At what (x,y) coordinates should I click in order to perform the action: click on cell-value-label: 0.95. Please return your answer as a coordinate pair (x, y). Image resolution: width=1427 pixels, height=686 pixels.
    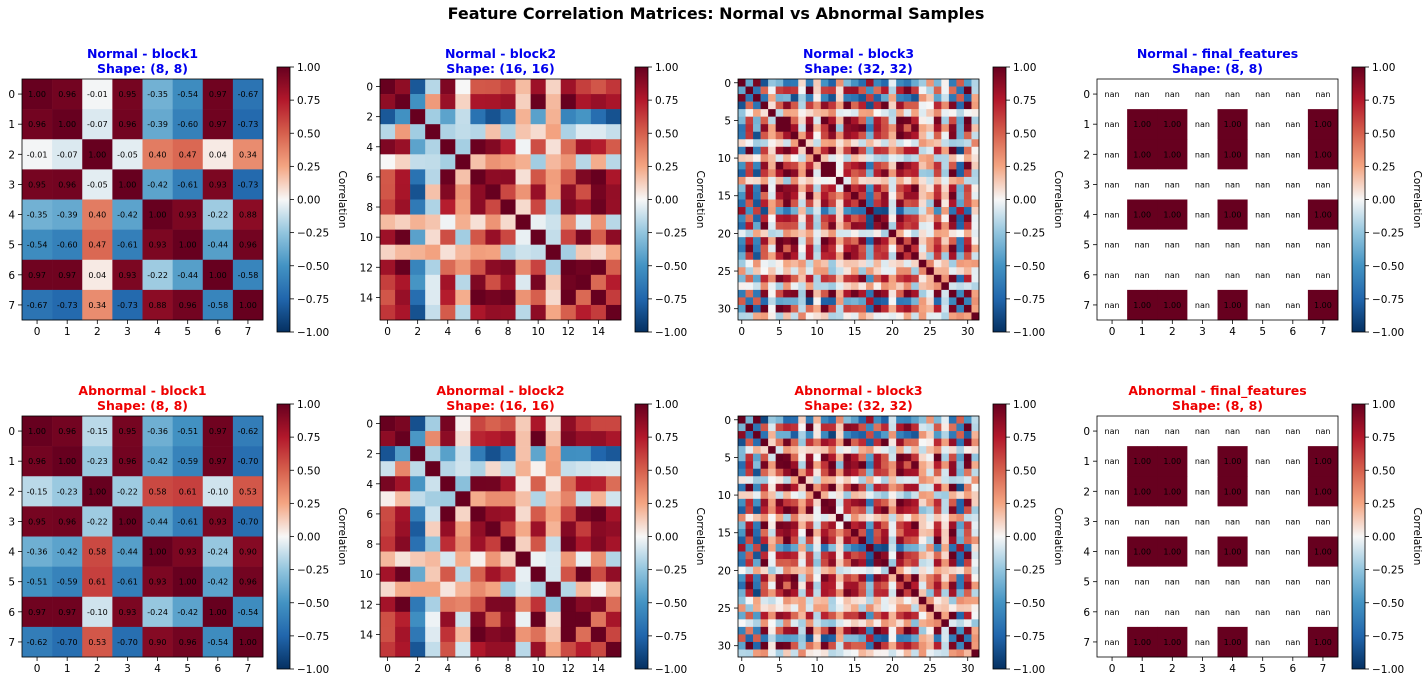
    Looking at the image, I should click on (37, 184).